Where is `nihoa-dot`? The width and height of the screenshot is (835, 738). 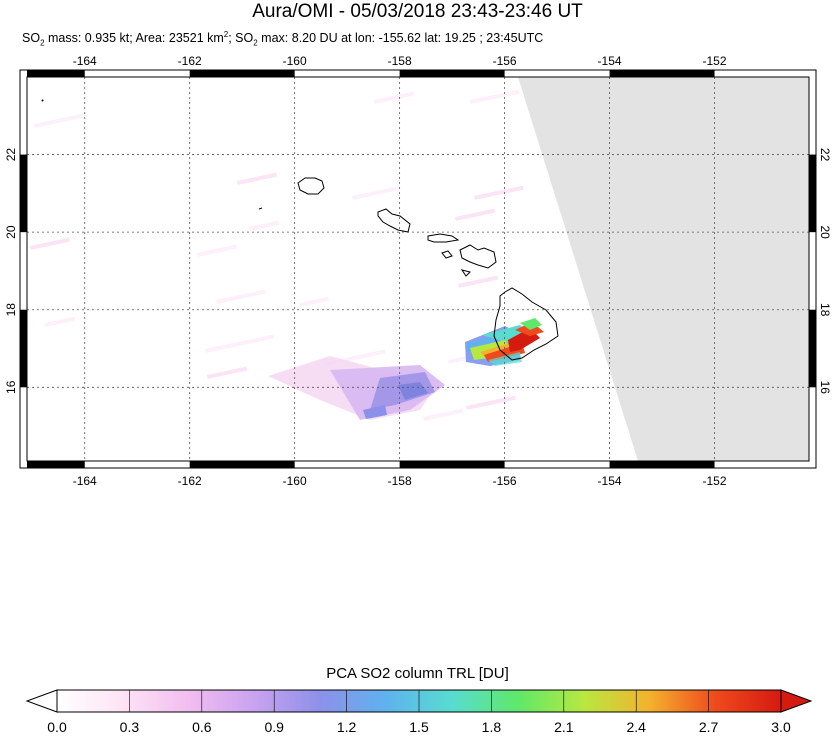
nihoa-dot is located at coordinates (42, 100).